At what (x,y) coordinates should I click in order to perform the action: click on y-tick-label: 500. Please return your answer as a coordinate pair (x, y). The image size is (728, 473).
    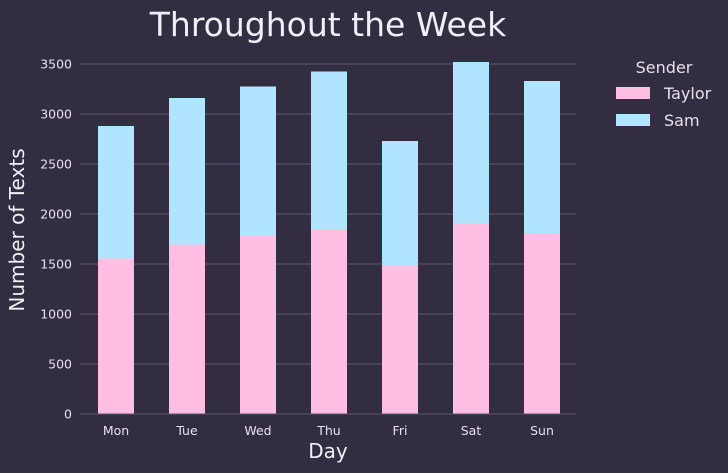
    Looking at the image, I should click on (60, 364).